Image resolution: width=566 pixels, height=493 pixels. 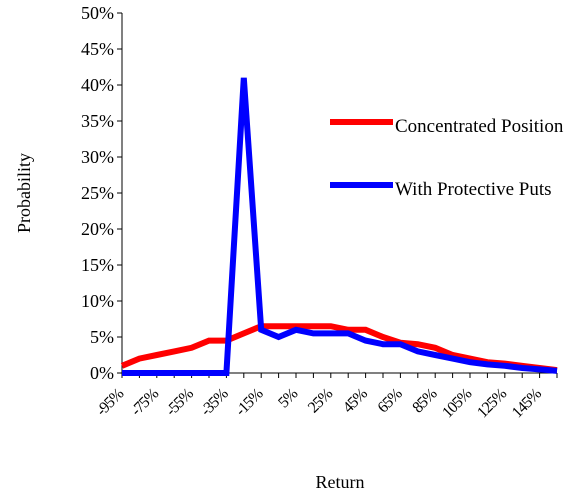 What do you see at coordinates (215, 402) in the screenshot?
I see `x-tick-label: -35%` at bounding box center [215, 402].